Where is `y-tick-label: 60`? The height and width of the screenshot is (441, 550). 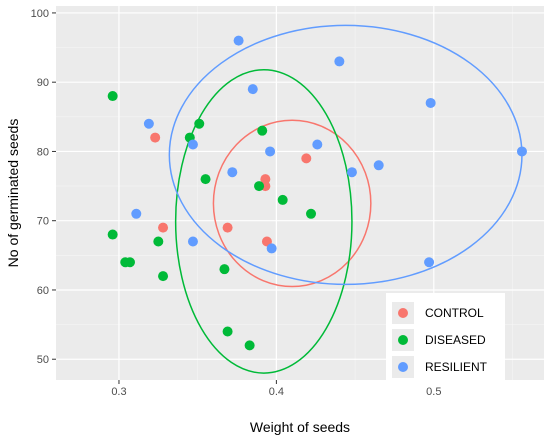 y-tick-label: 60 is located at coordinates (43, 291).